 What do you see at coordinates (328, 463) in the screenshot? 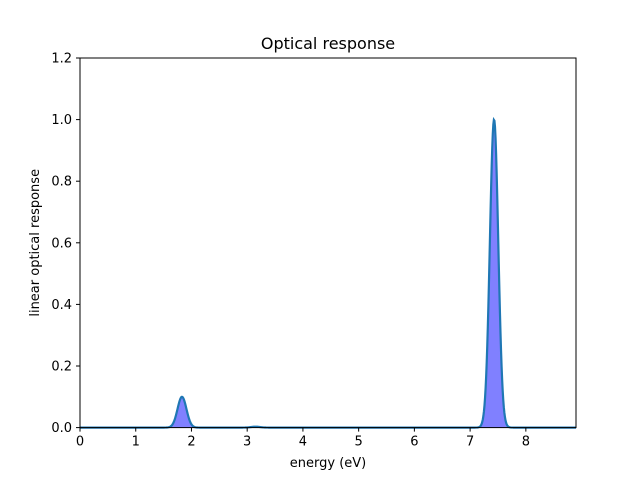
I see `x-axis-label: energy (eV)` at bounding box center [328, 463].